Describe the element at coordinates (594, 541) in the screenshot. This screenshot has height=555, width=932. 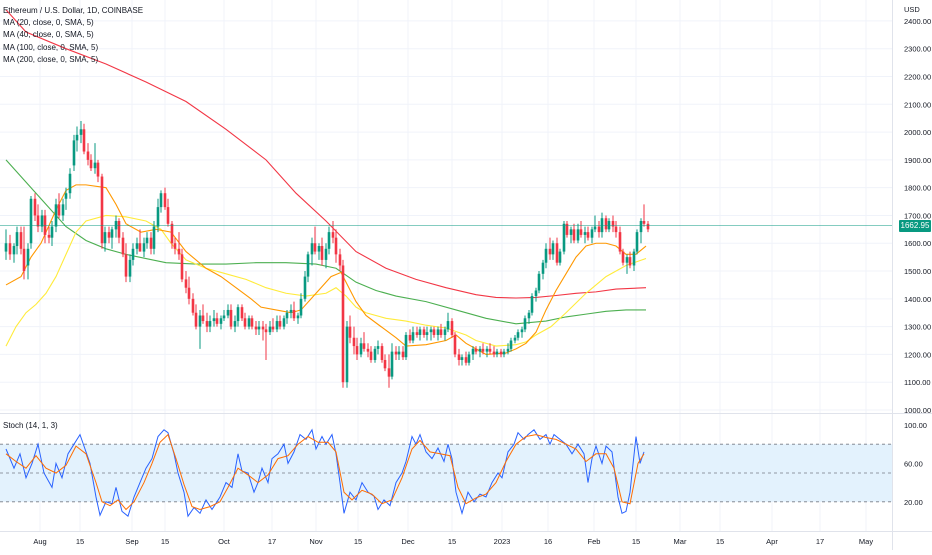
I see `x-tick-label: Feb` at that location.